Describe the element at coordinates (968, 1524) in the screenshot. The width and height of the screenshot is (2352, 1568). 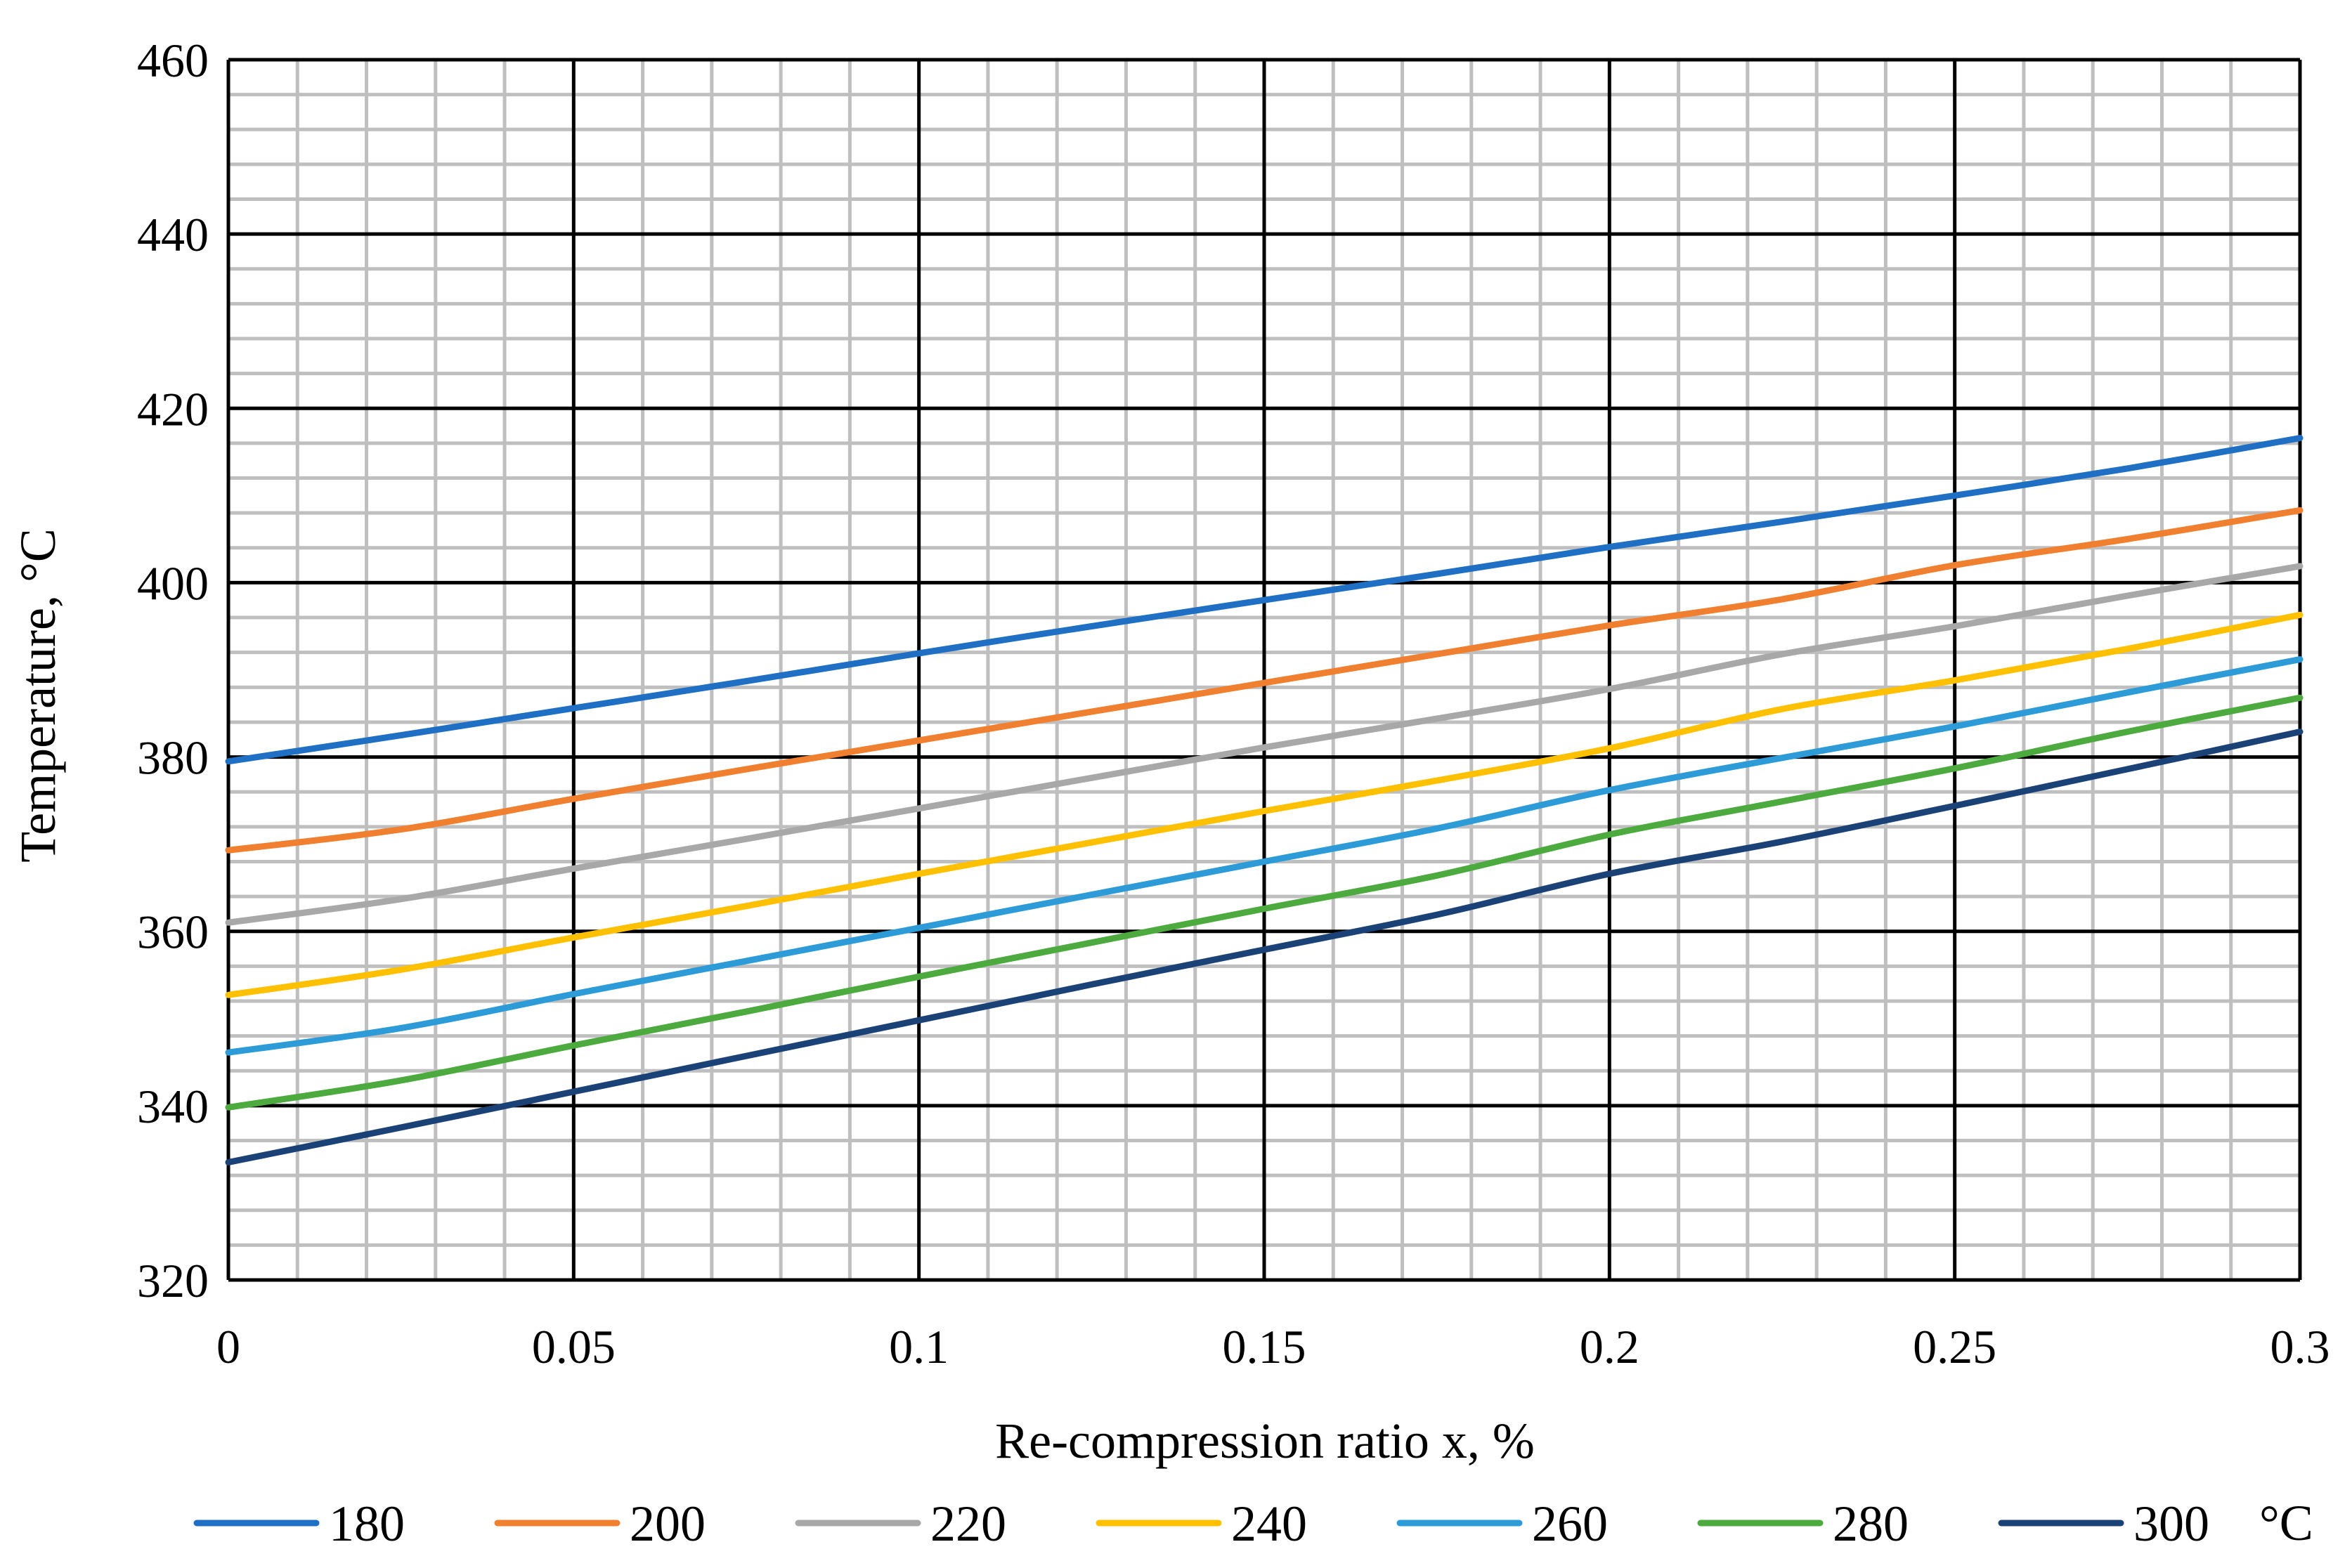
I see `legend-label-220: 220` at that location.